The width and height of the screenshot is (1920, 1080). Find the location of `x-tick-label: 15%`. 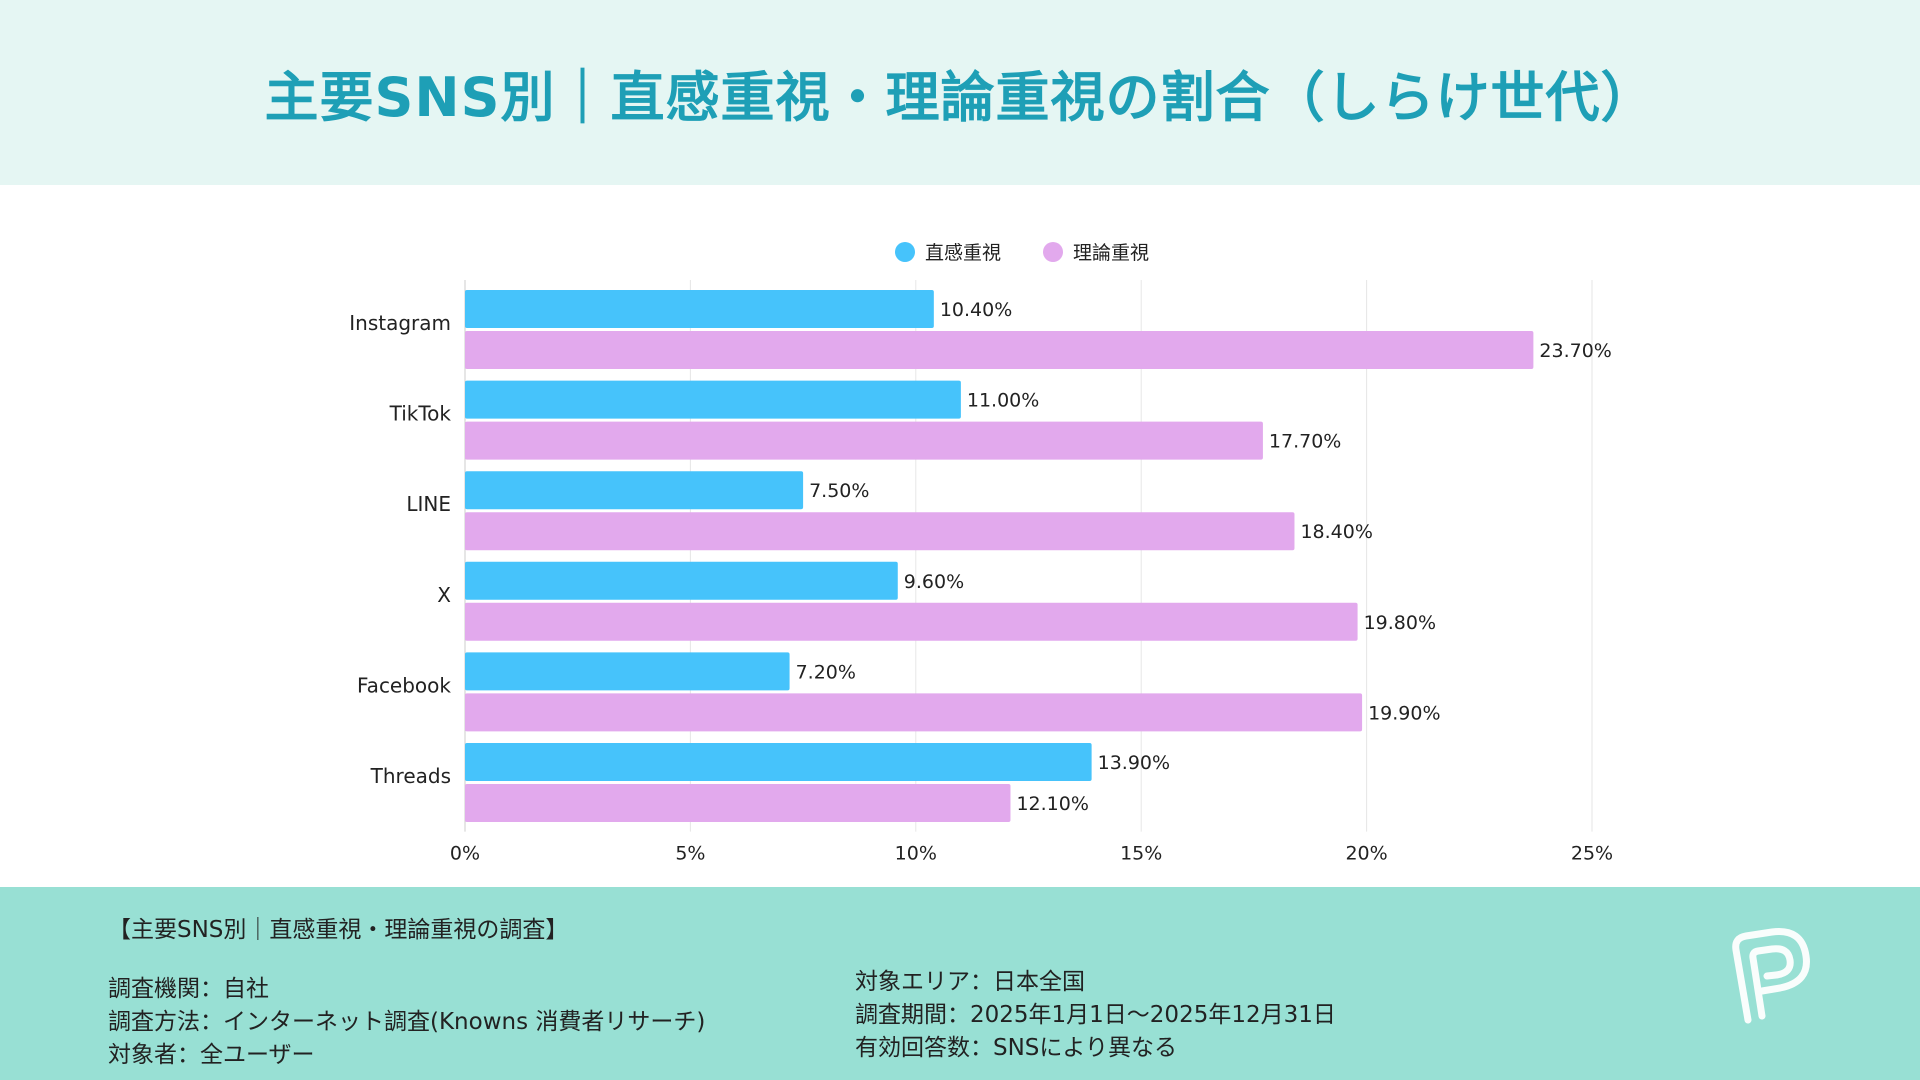

x-tick-label: 15% is located at coordinates (1141, 854).